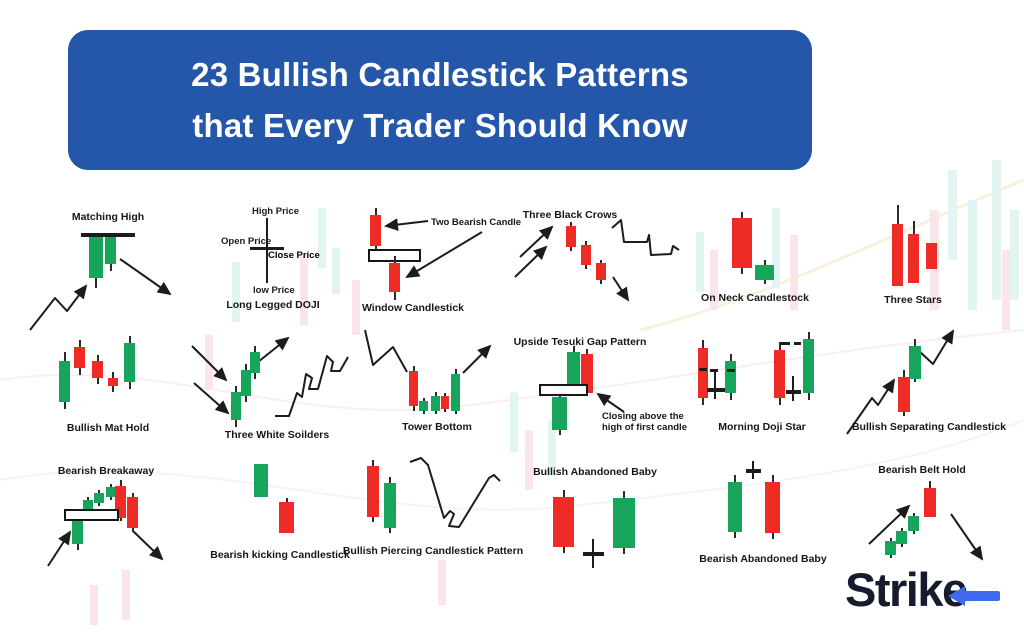 This screenshot has width=1024, height=643. I want to click on title-line-1: 23 Bullish Candlestick Patterns, so click(440, 74).